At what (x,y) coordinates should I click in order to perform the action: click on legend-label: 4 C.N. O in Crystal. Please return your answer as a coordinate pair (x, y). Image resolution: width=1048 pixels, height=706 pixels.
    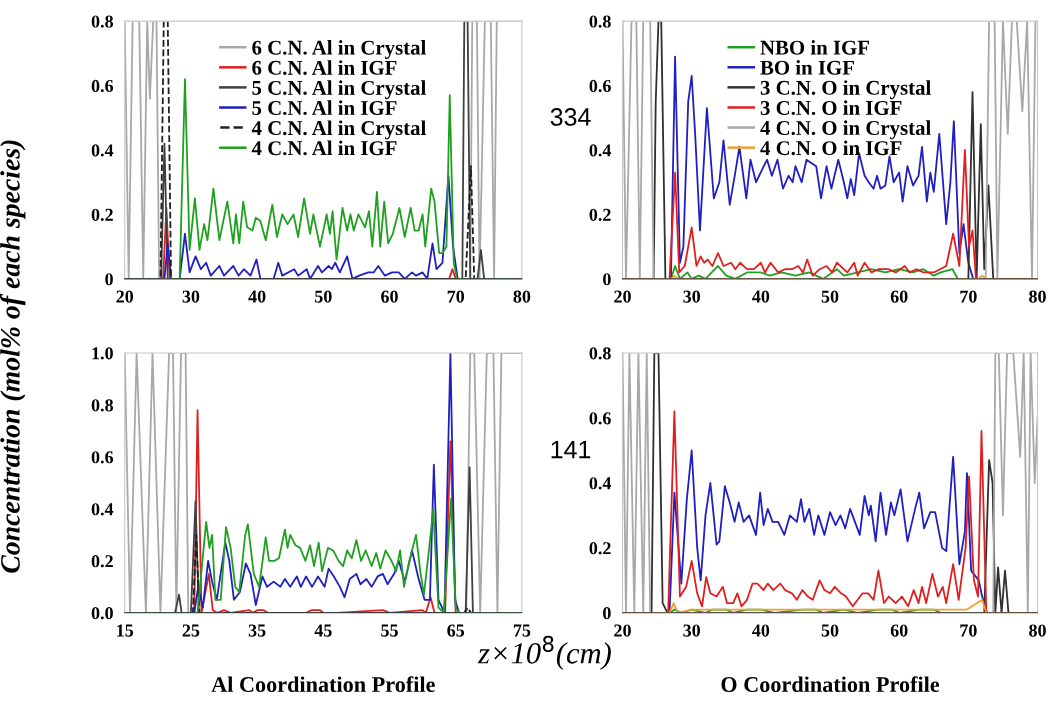
    Looking at the image, I should click on (845, 130).